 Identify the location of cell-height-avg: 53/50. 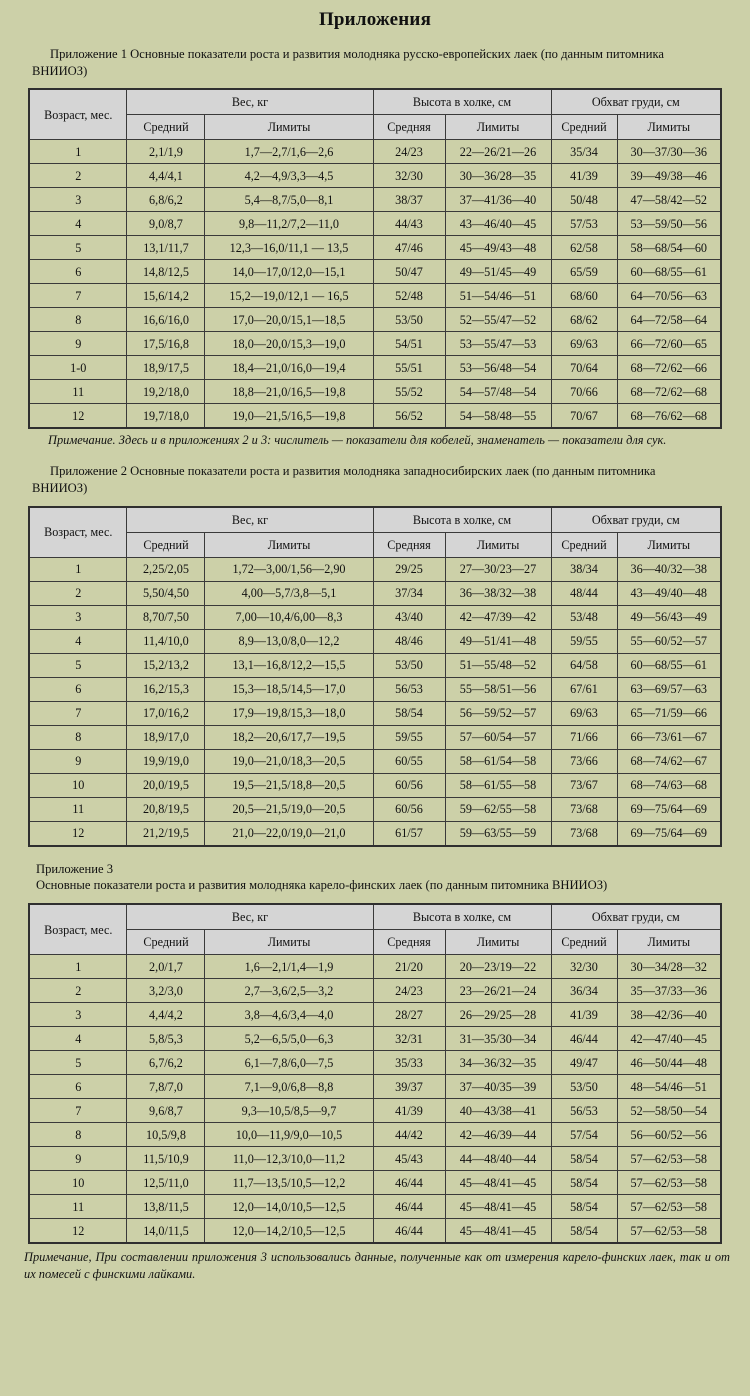
(409, 320).